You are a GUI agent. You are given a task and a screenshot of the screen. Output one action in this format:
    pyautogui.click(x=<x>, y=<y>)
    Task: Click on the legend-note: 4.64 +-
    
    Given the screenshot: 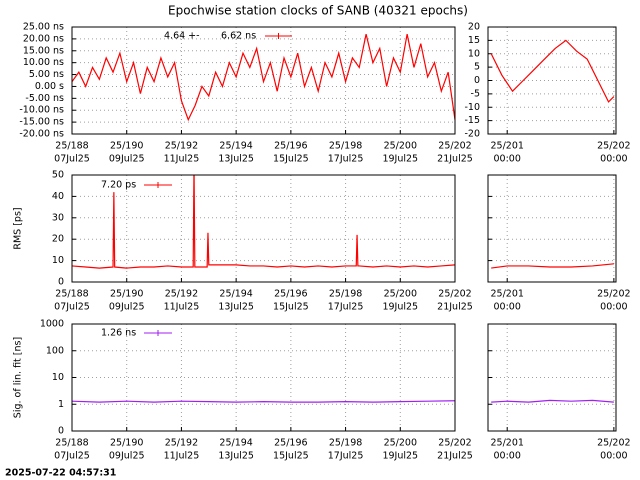 What is the action you would take?
    pyautogui.click(x=182, y=36)
    